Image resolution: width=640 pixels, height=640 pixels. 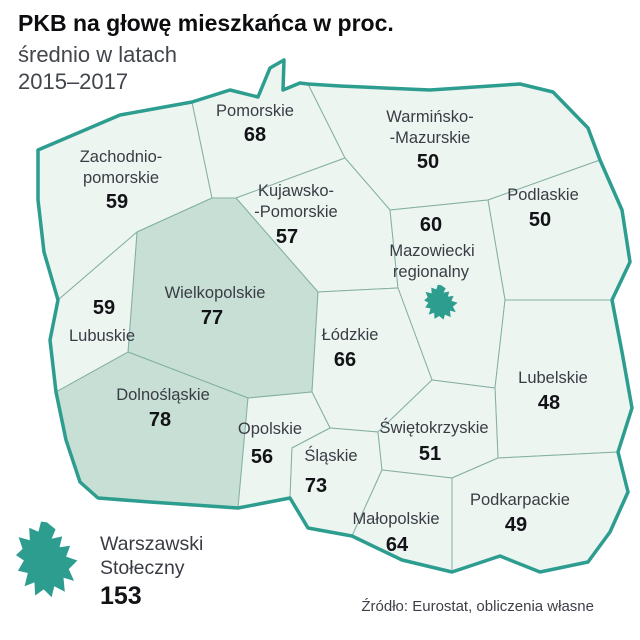 I want to click on label-opolskie: Opolskie, so click(x=270, y=429).